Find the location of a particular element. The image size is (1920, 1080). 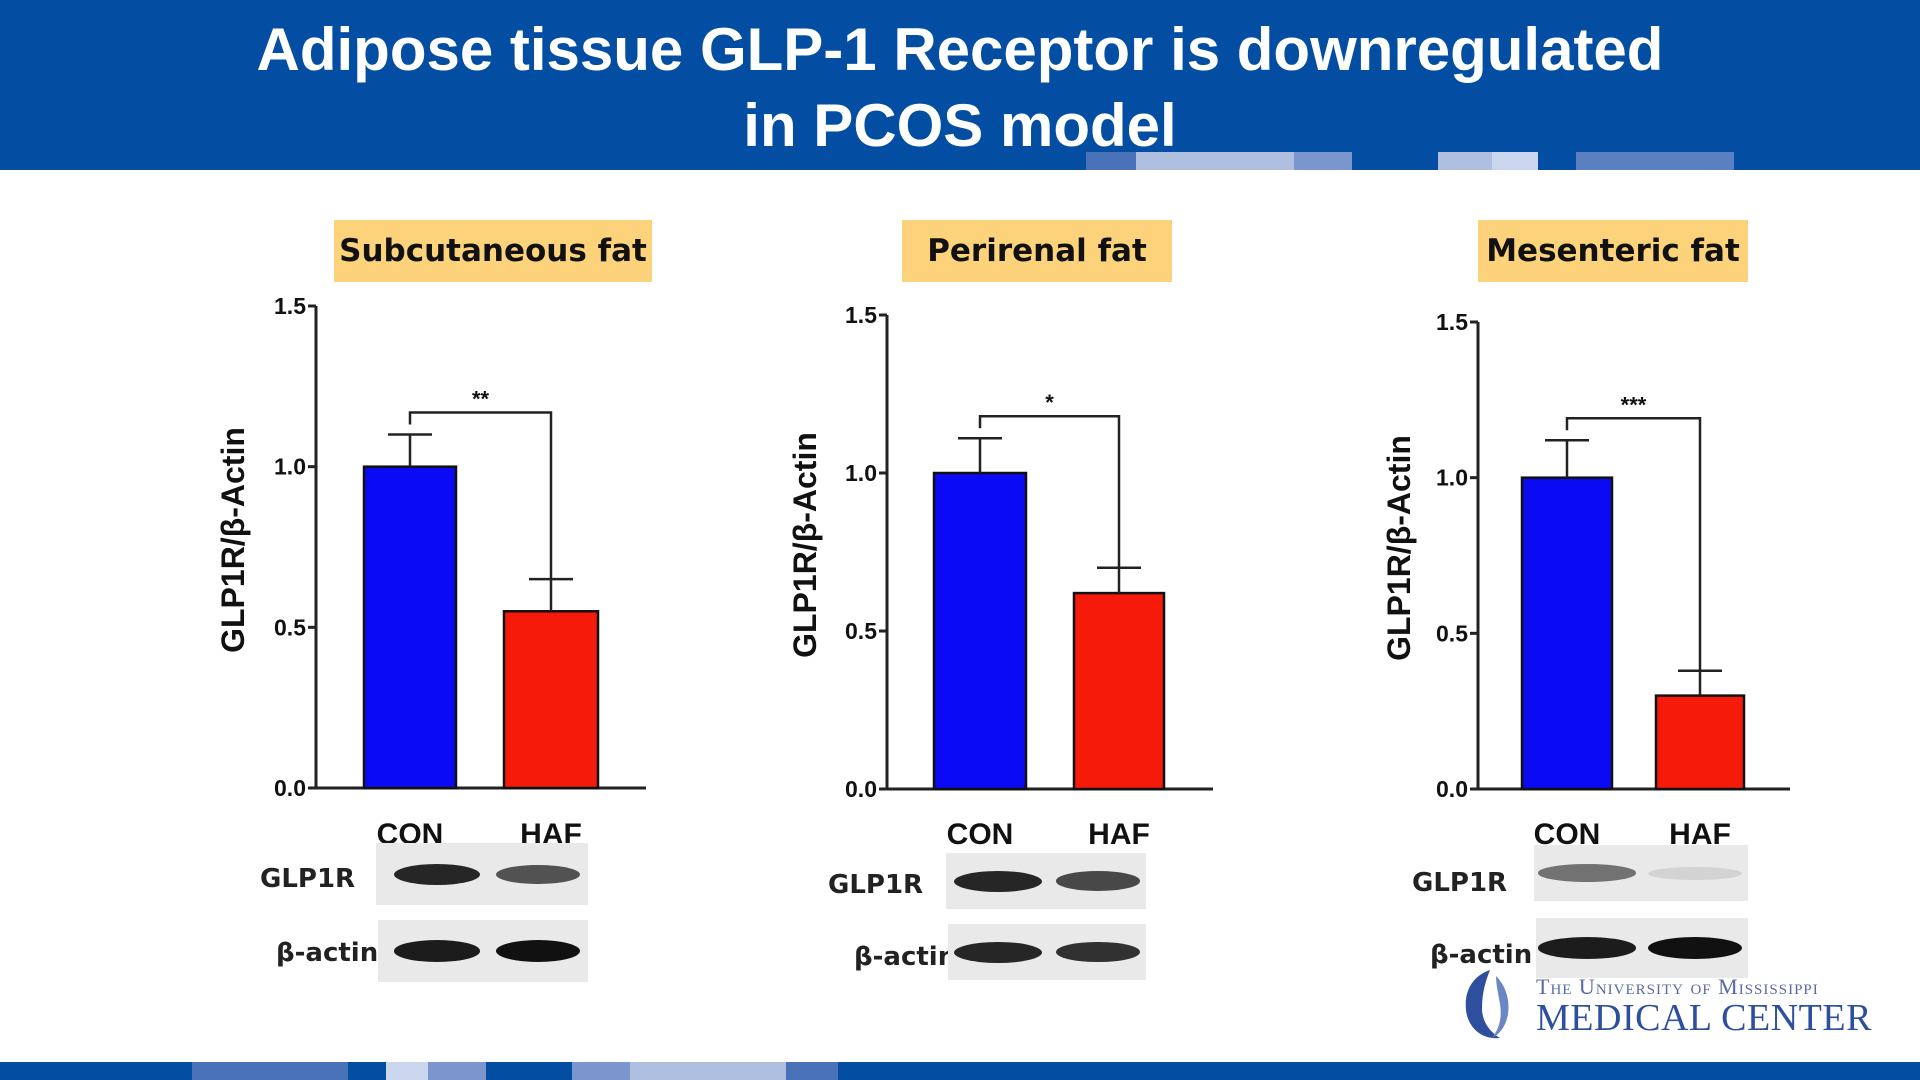

x-category-label: CON is located at coordinates (980, 834).